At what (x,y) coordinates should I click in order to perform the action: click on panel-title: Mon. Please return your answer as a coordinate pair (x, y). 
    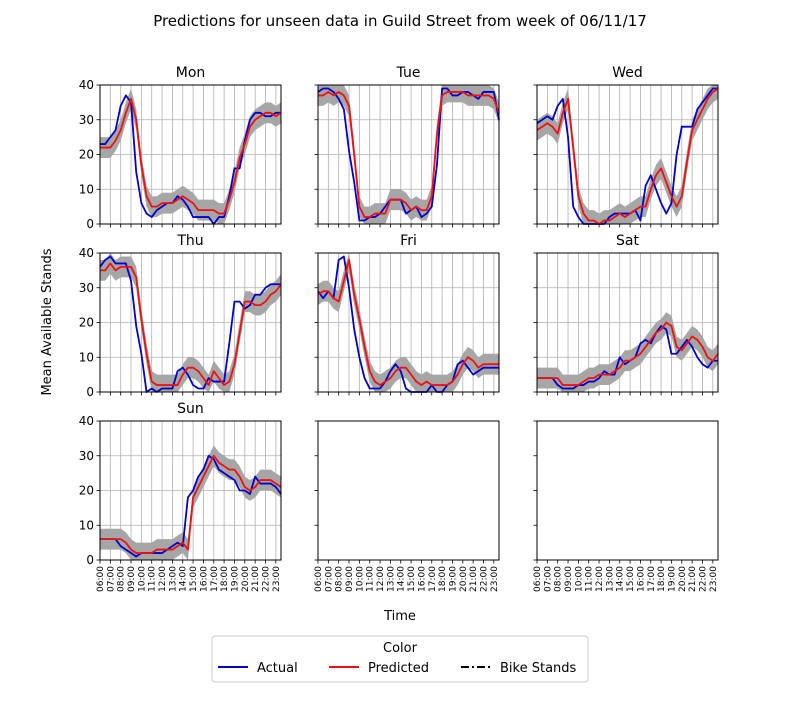
    Looking at the image, I should click on (191, 73).